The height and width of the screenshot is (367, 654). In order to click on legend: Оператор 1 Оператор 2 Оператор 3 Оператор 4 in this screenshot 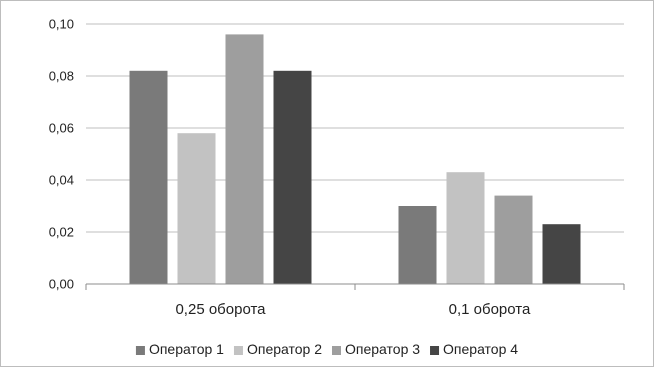, I will do `click(326, 349)`.